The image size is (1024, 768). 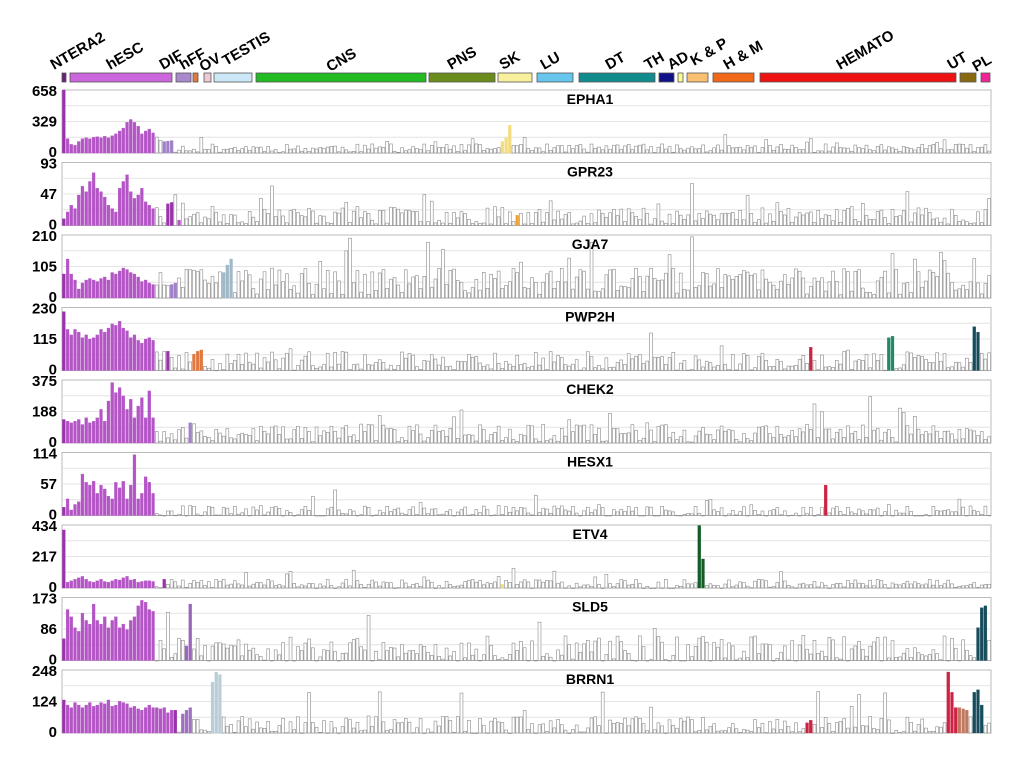 What do you see at coordinates (590, 607) in the screenshot?
I see `gene-title: SLD5` at bounding box center [590, 607].